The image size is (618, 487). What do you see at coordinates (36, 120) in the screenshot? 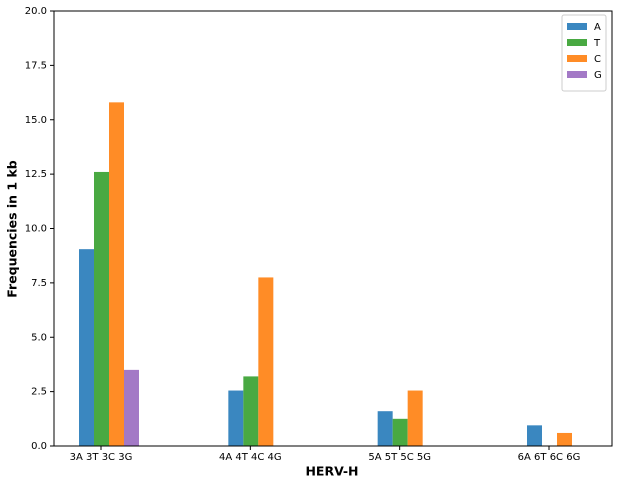
I see `y-tick-label: 15.0` at bounding box center [36, 120].